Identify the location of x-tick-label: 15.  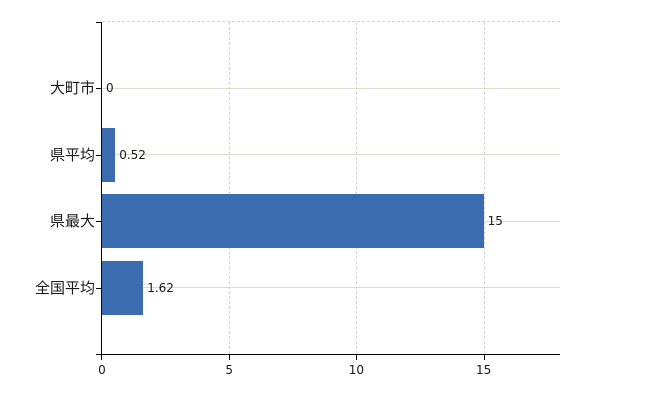
(484, 370).